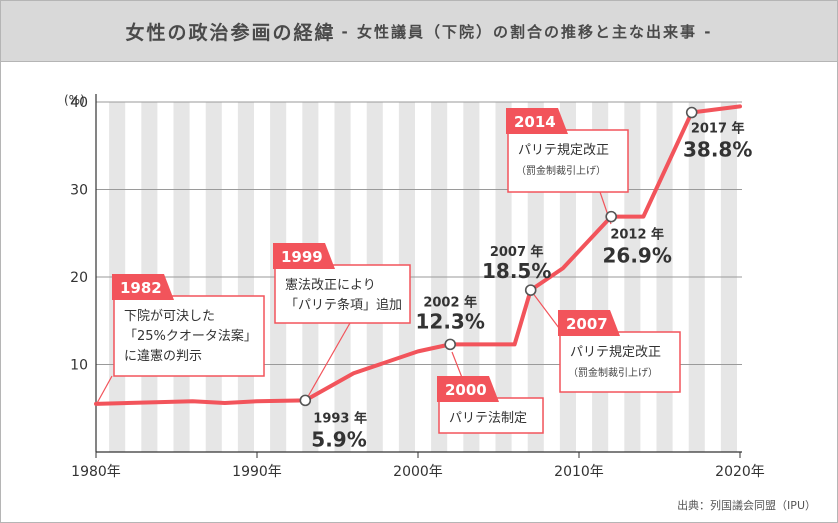 This screenshot has height=523, width=838. I want to click on x-tick-label: 1980年, so click(96, 472).